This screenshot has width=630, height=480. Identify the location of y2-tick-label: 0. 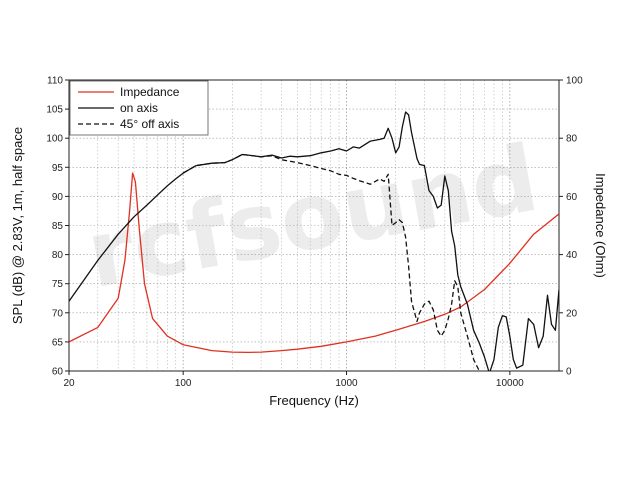
(569, 372).